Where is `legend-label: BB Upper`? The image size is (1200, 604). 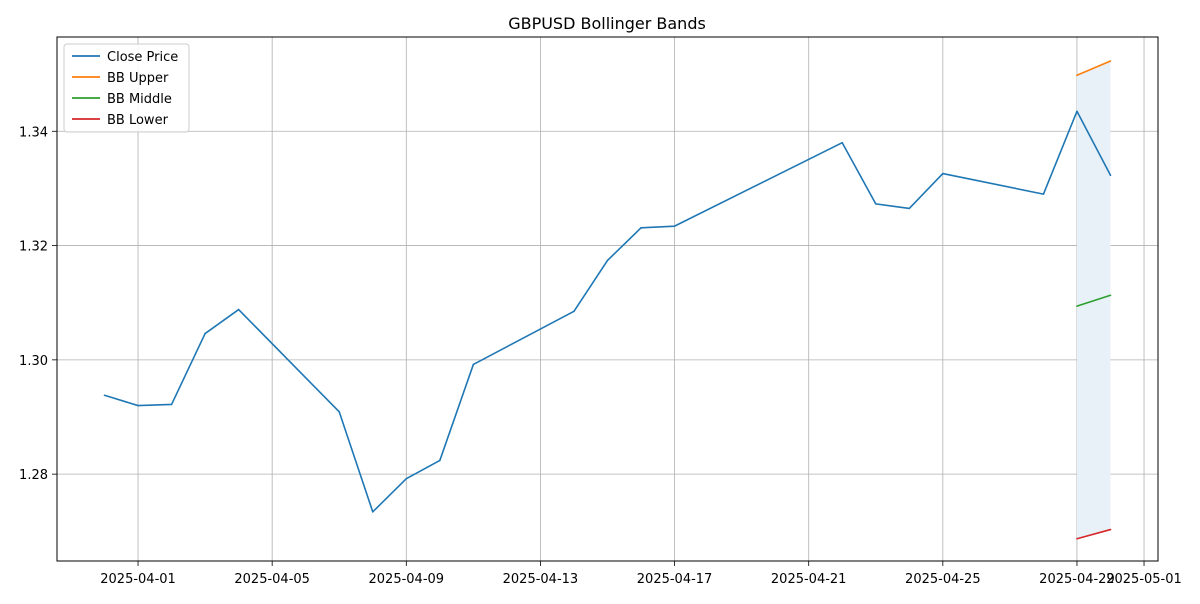 legend-label: BB Upper is located at coordinates (138, 78).